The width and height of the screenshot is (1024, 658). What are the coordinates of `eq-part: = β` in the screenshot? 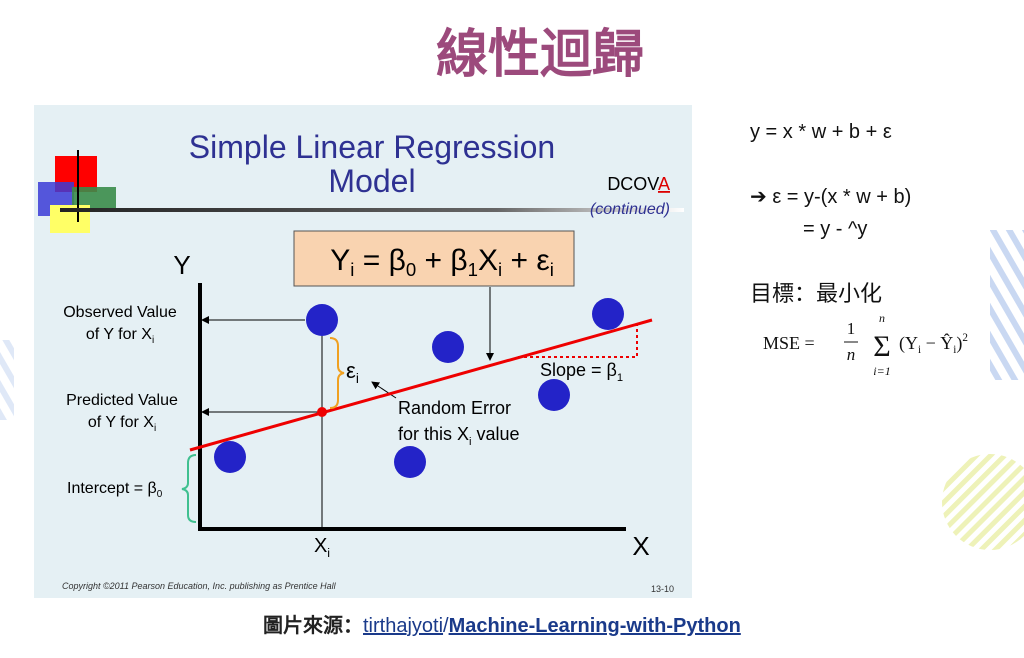 It's located at (379, 260).